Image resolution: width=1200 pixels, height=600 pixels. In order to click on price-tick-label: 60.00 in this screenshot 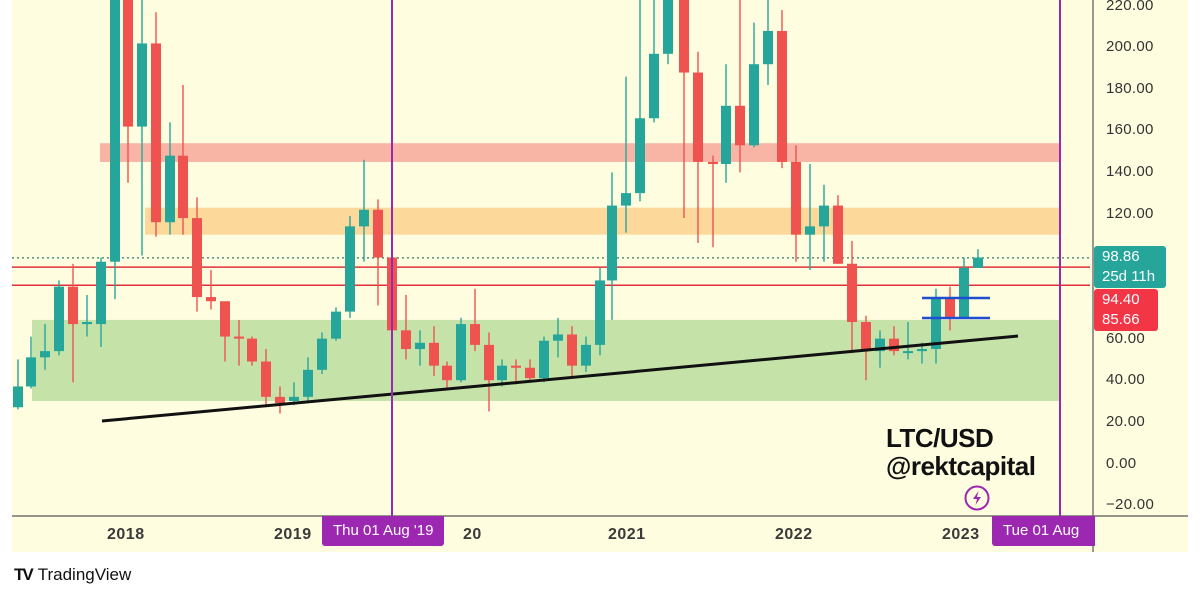, I will do `click(1126, 338)`.